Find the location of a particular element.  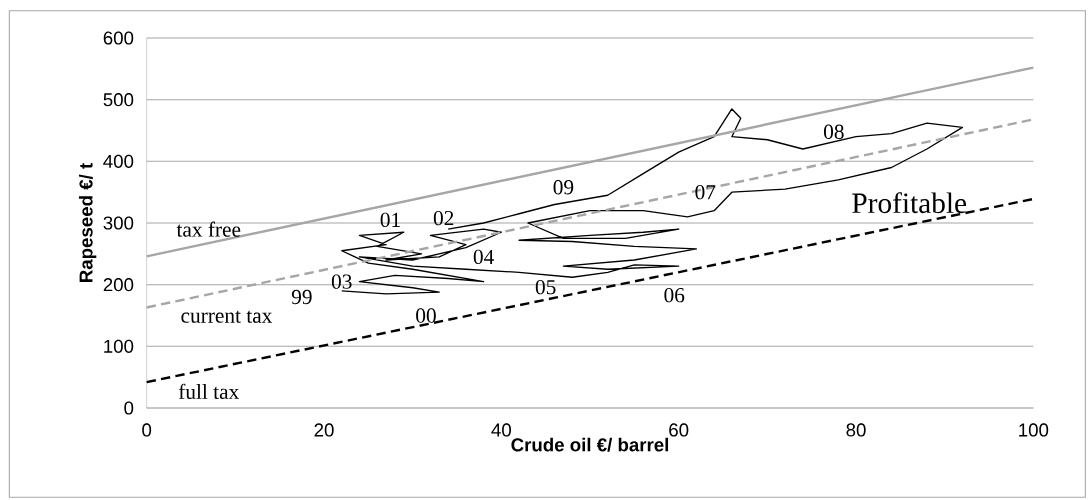

annotation: 07 is located at coordinates (705, 192).